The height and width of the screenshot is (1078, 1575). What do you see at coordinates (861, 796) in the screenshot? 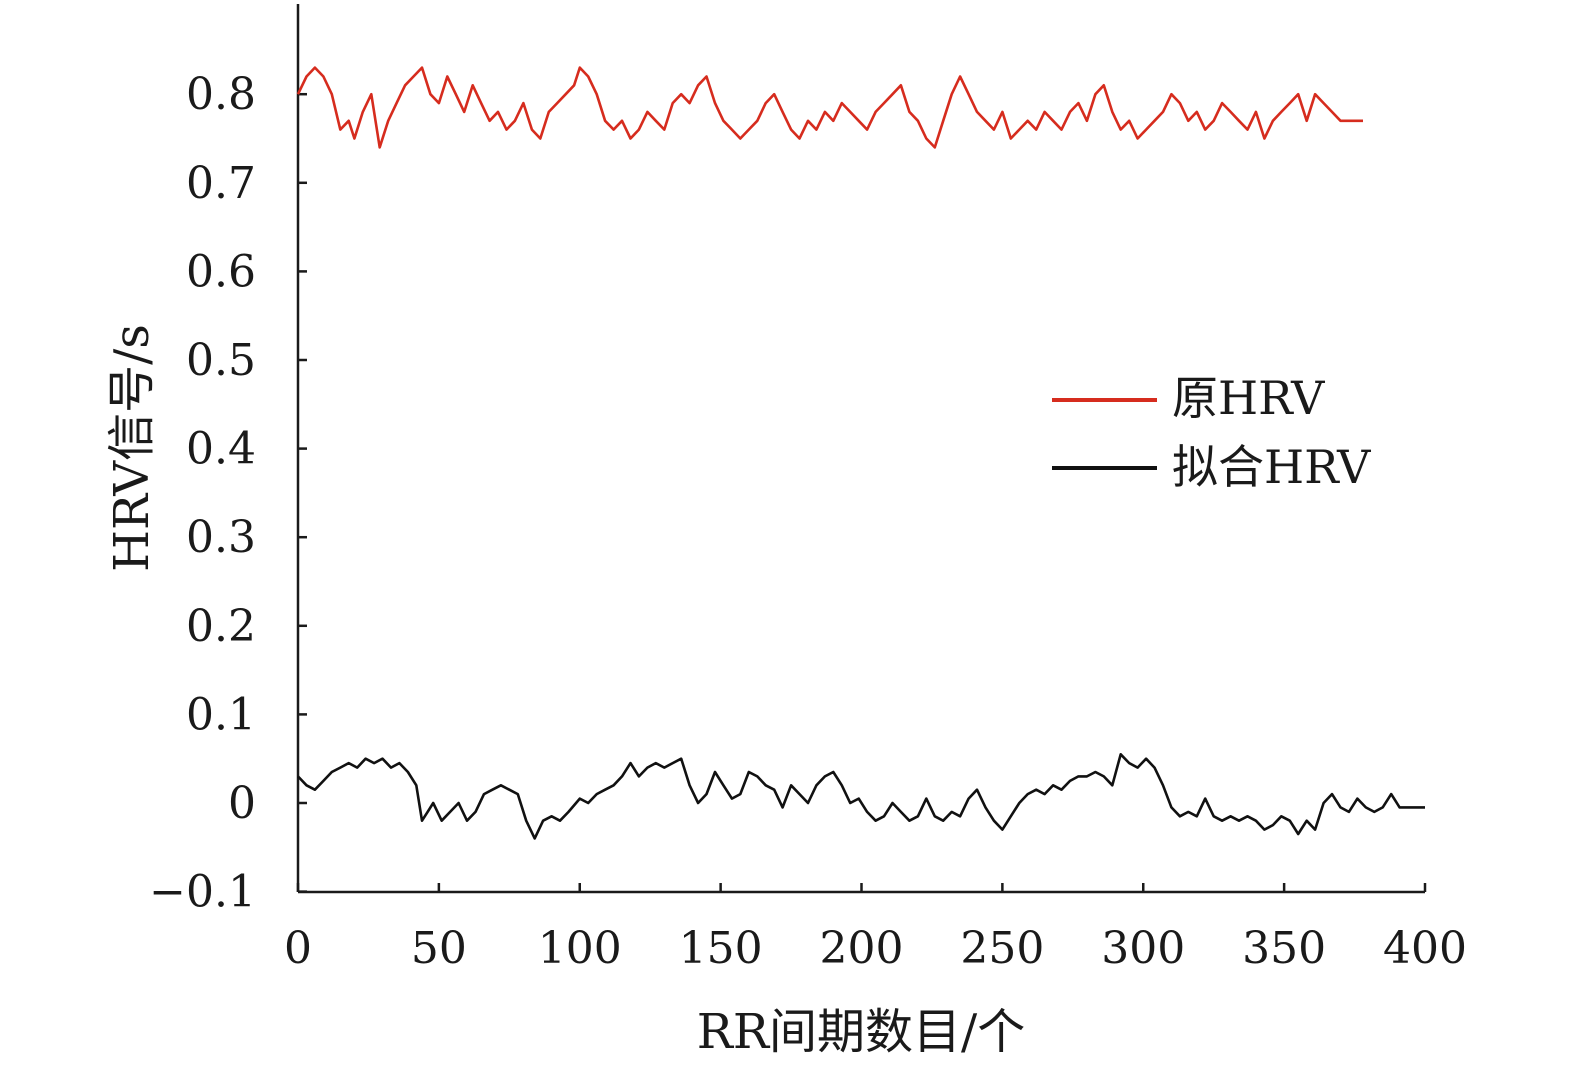
I see `series-line-fitted-hrv` at bounding box center [861, 796].